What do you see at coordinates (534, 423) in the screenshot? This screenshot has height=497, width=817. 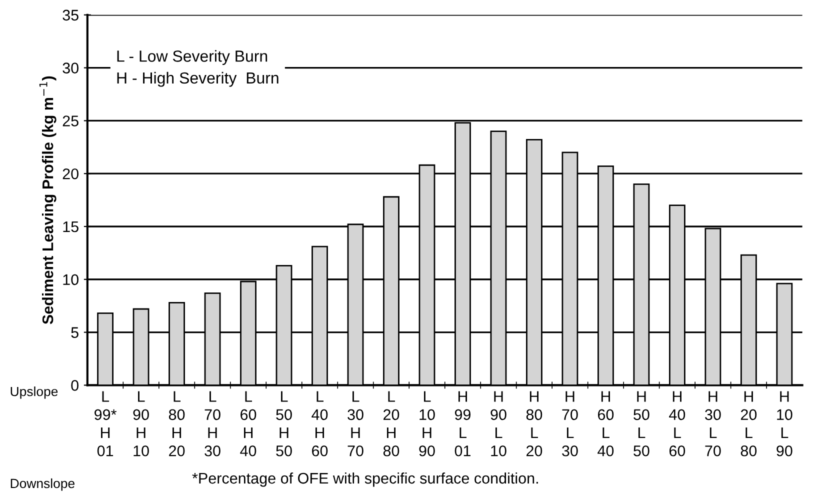 I see `x-tick-label: H 80 L 20` at bounding box center [534, 423].